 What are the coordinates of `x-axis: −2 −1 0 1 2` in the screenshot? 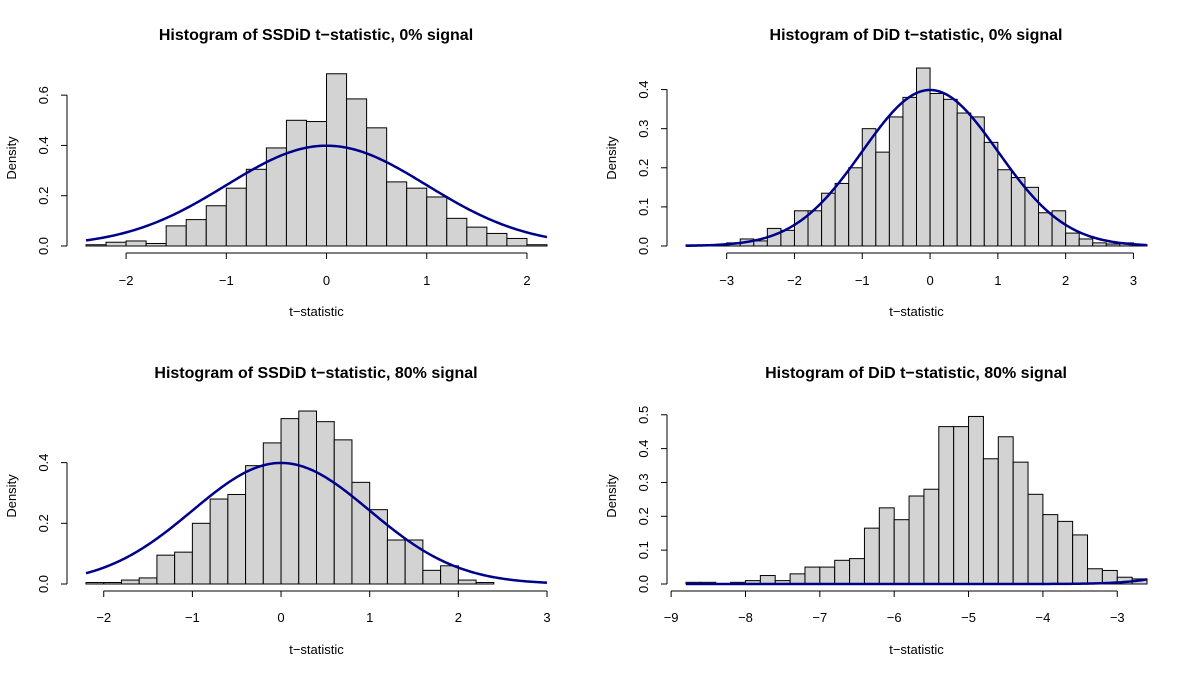 It's located at (325, 270).